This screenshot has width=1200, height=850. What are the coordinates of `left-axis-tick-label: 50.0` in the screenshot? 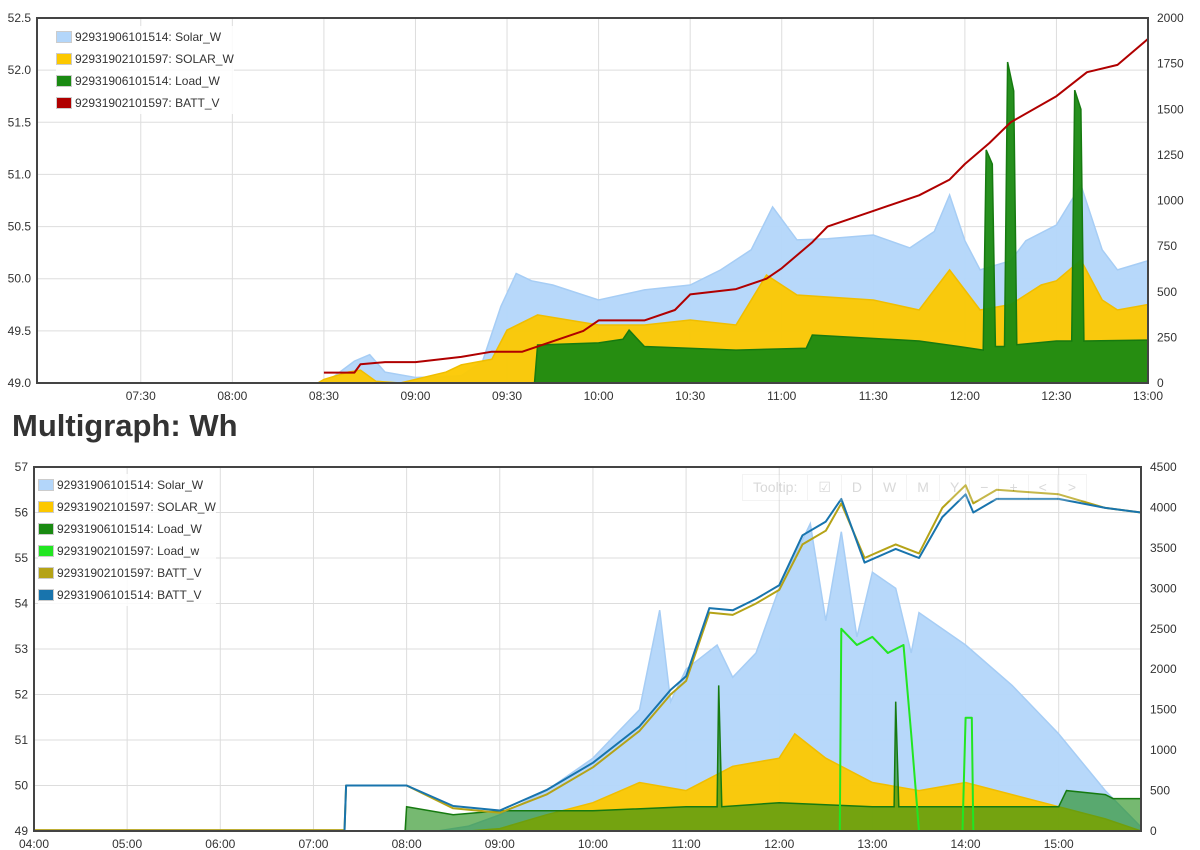 It's located at (20, 279).